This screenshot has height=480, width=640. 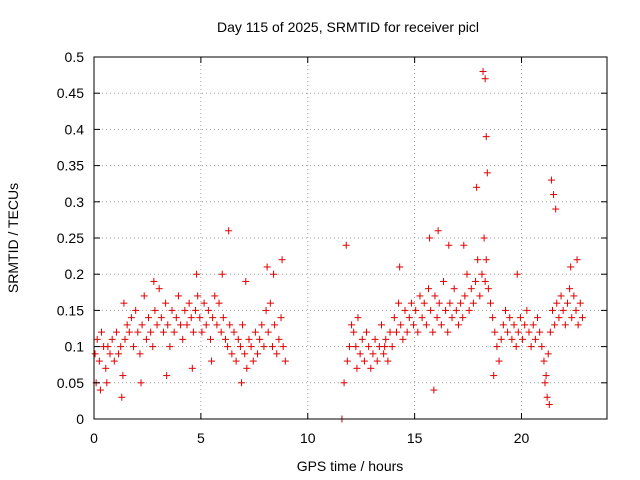 I want to click on y-tick-label: 0.05, so click(x=70, y=383).